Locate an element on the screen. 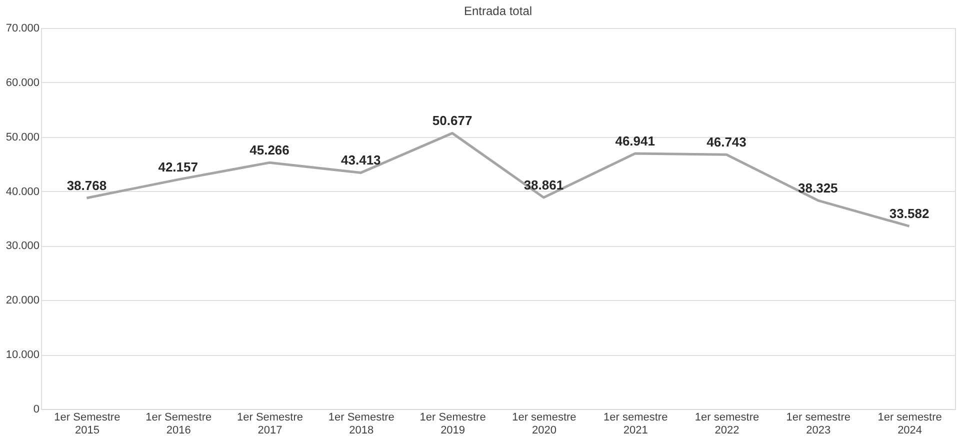  x-tick-label: 1er semestre 2020 is located at coordinates (544, 424).